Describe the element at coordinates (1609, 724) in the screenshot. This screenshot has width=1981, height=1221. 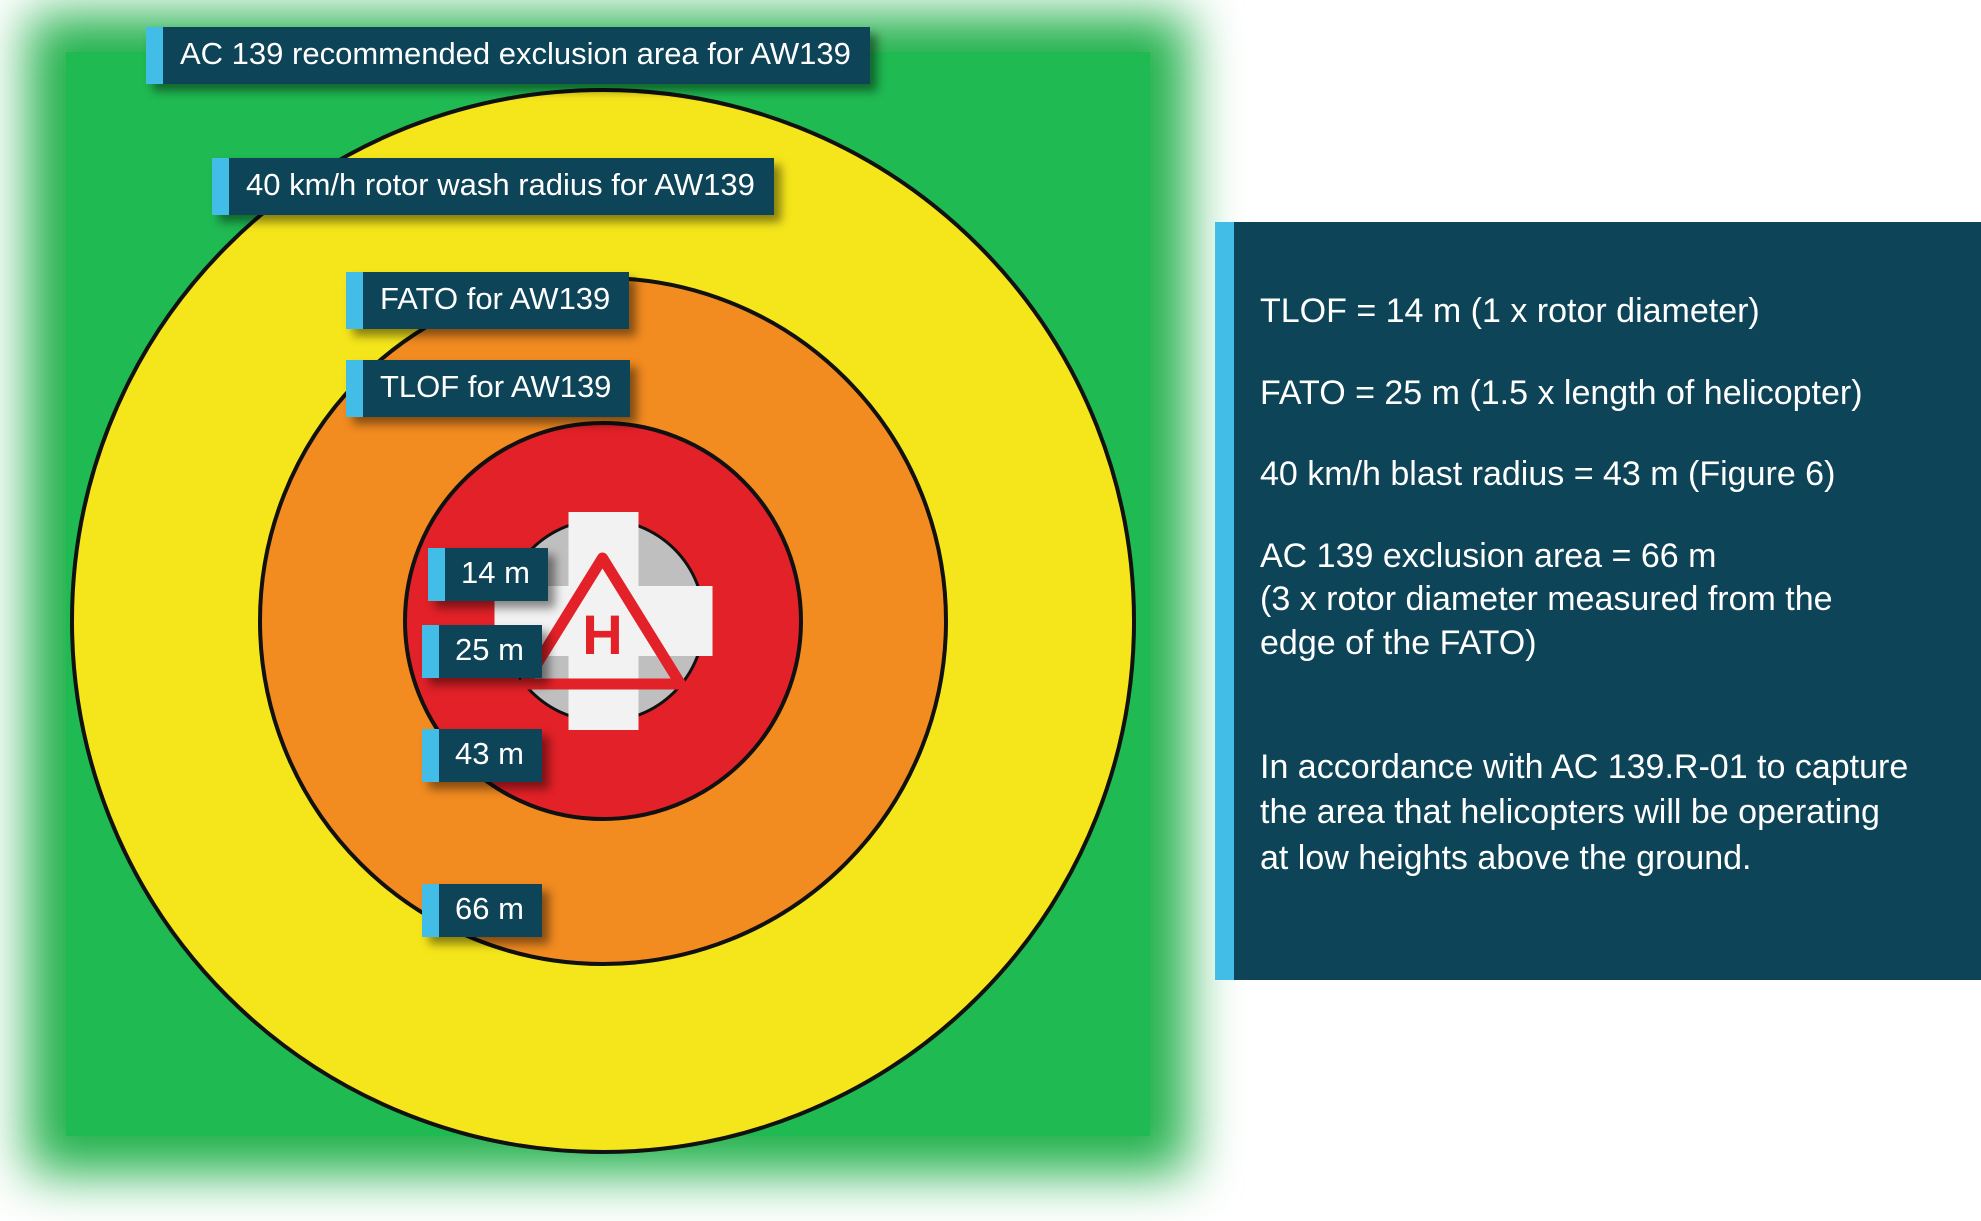
I see `panel-spacer` at that location.